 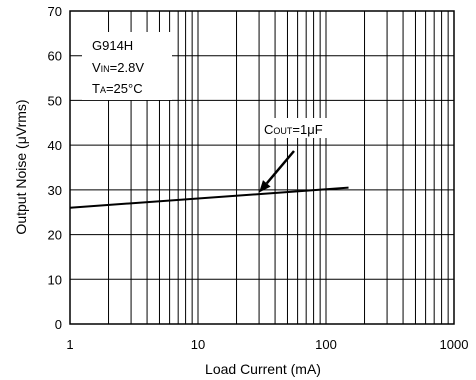 I want to click on x-tick-label: 1, so click(x=69, y=344).